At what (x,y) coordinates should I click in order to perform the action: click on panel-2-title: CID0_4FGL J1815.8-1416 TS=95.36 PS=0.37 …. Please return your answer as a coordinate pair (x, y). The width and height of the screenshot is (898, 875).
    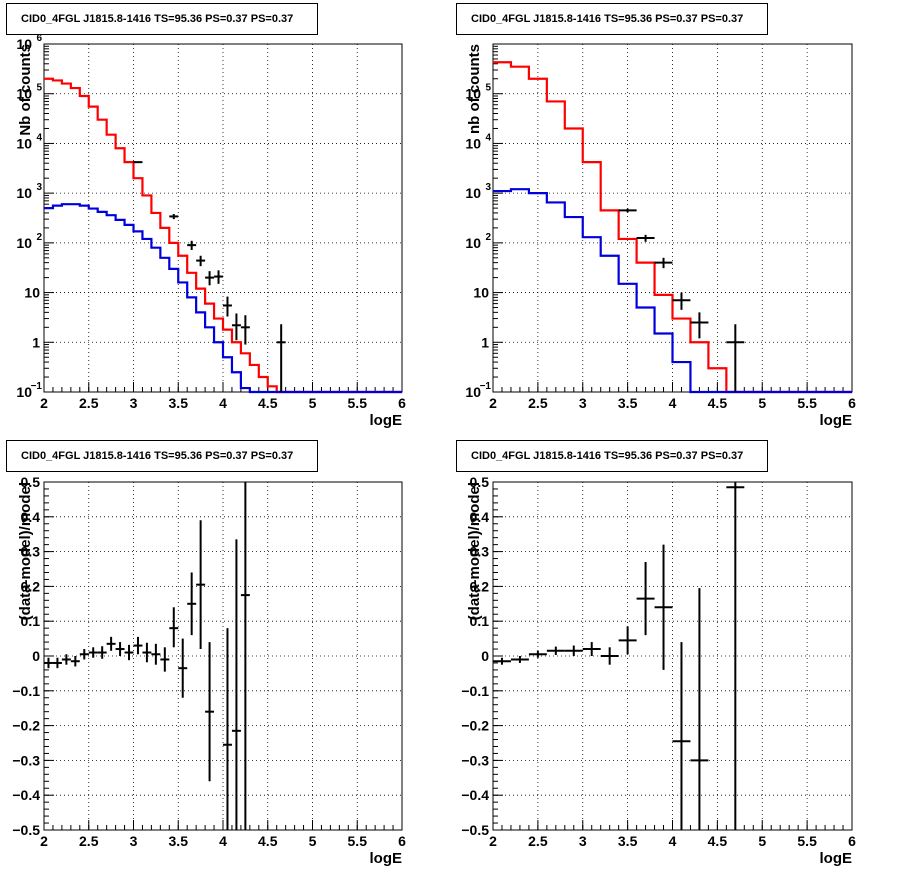
    Looking at the image, I should click on (612, 19).